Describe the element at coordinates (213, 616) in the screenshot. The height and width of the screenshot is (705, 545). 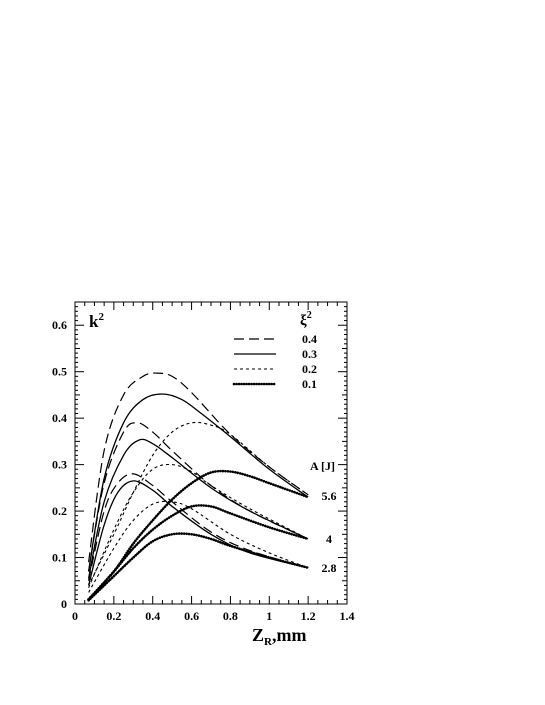
I see `x-tick-labels: 0 0.2 0.4 0.6 0.8 1 1.2 1.4` at that location.